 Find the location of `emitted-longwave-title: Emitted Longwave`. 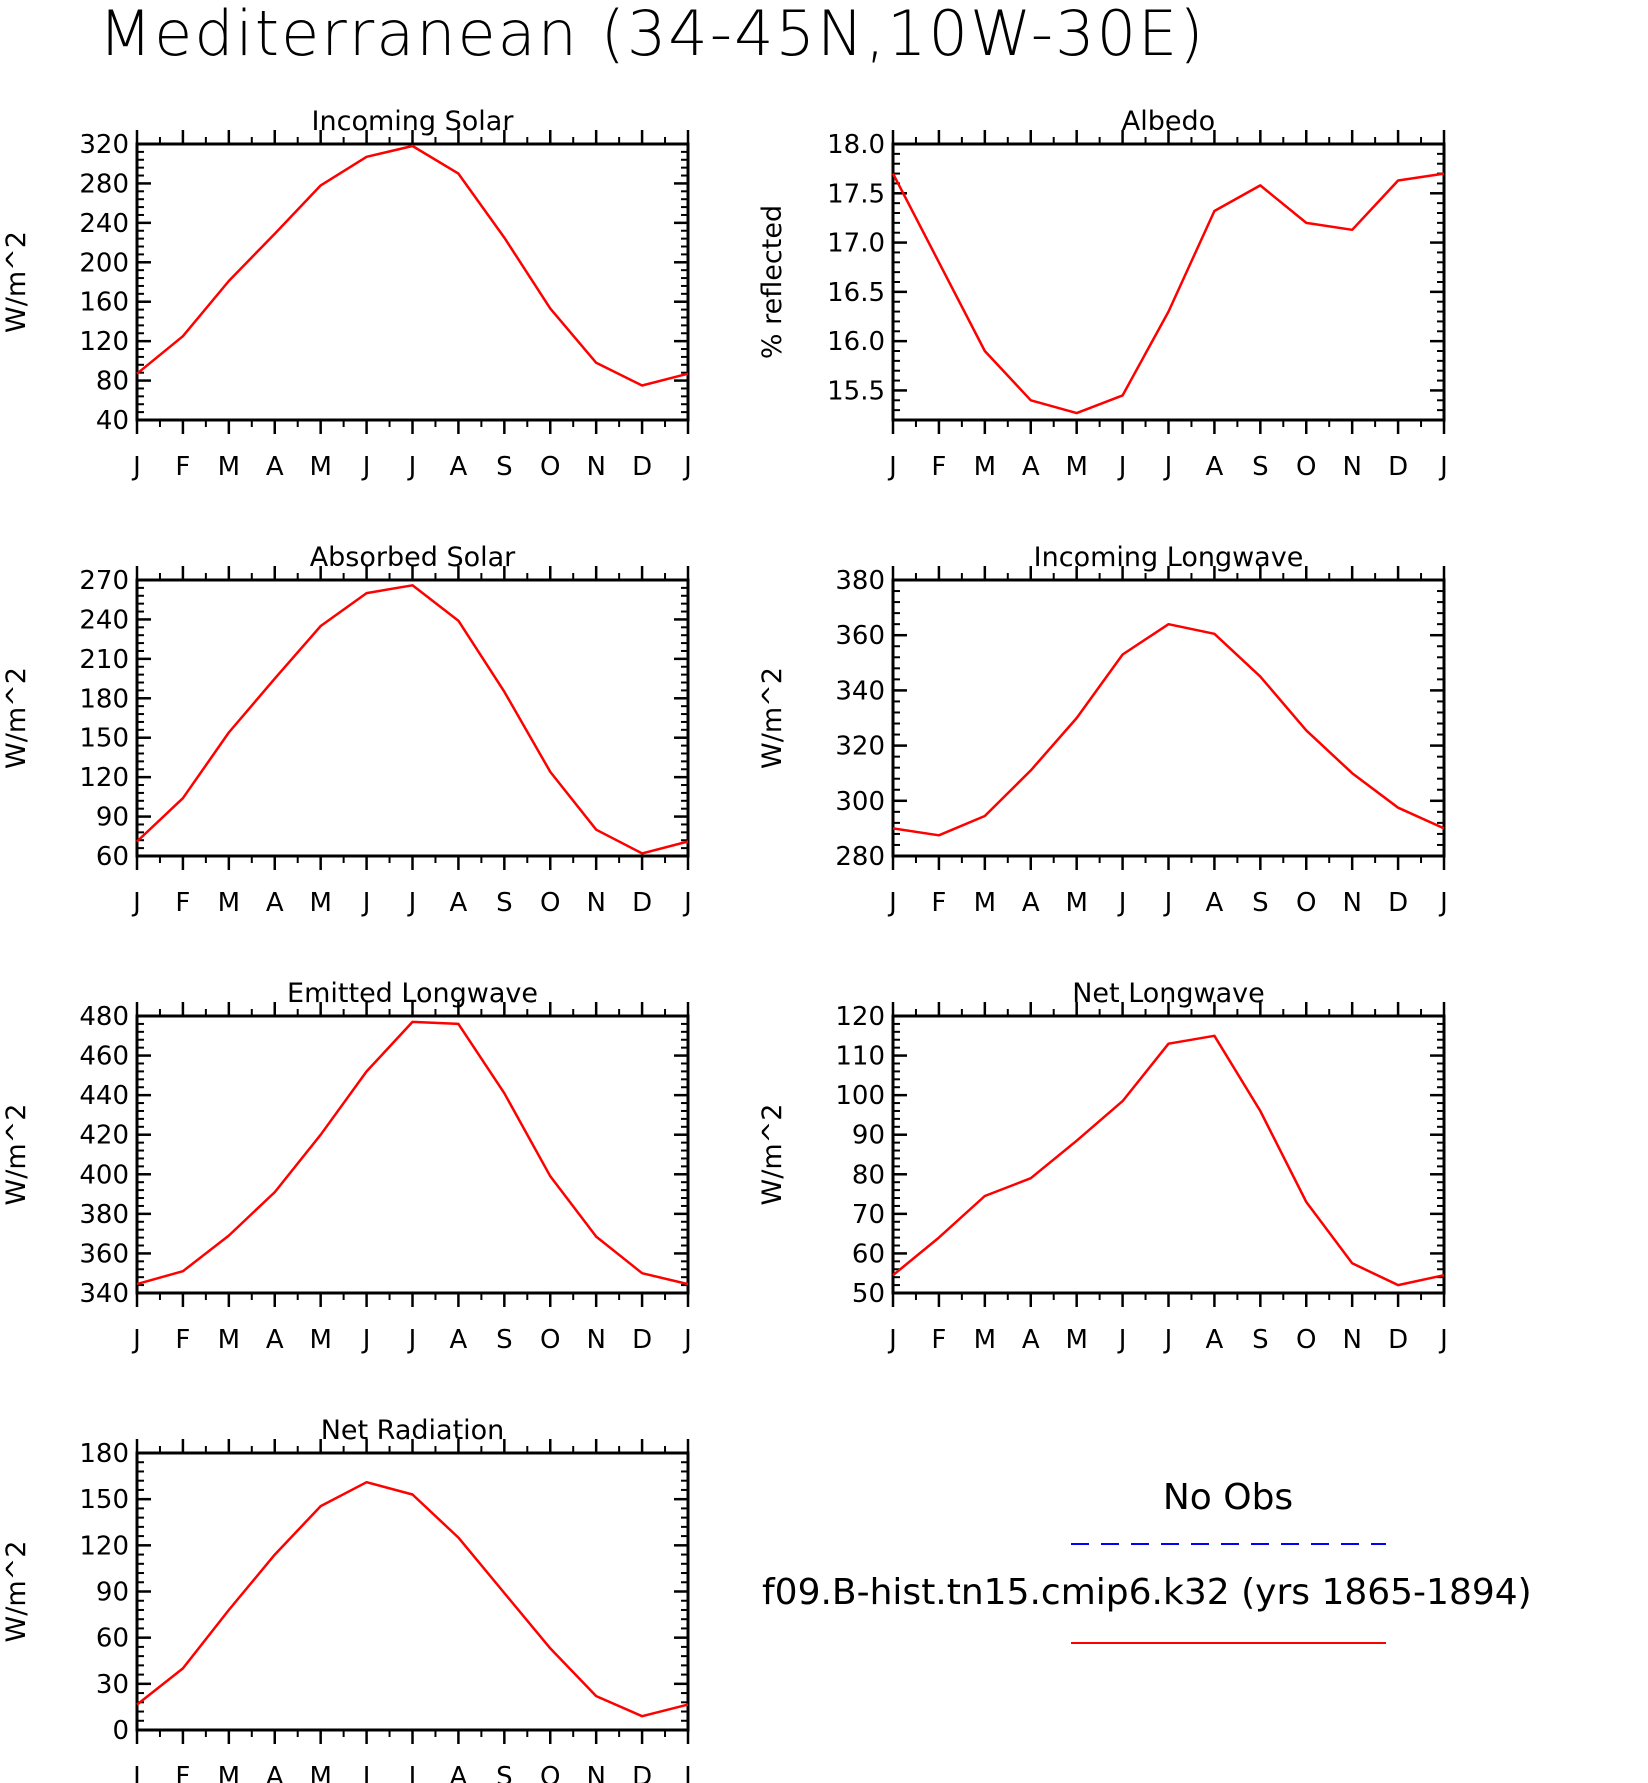

emitted-longwave-title: Emitted Longwave is located at coordinates (412, 993).